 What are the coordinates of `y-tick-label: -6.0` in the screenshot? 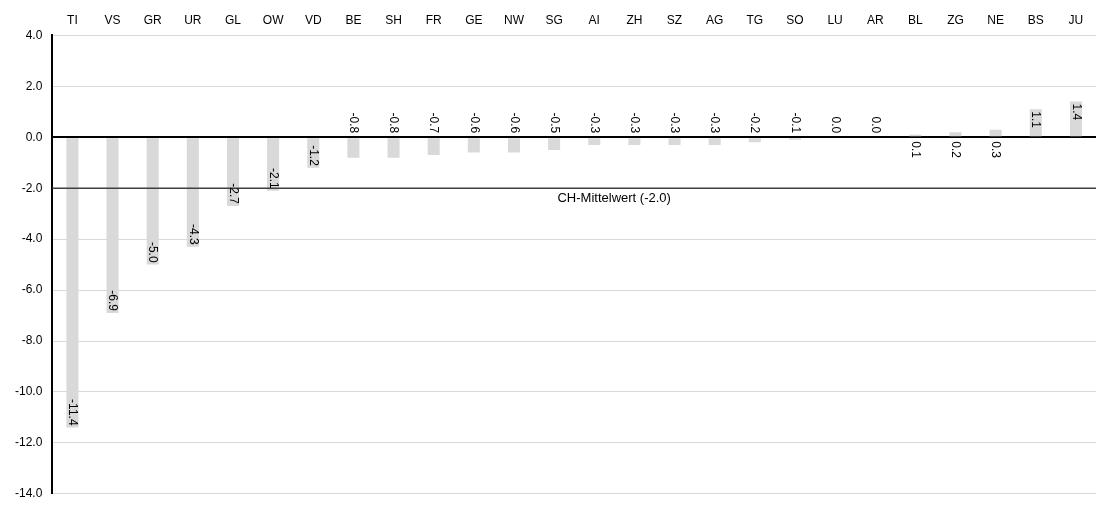 It's located at (32, 289).